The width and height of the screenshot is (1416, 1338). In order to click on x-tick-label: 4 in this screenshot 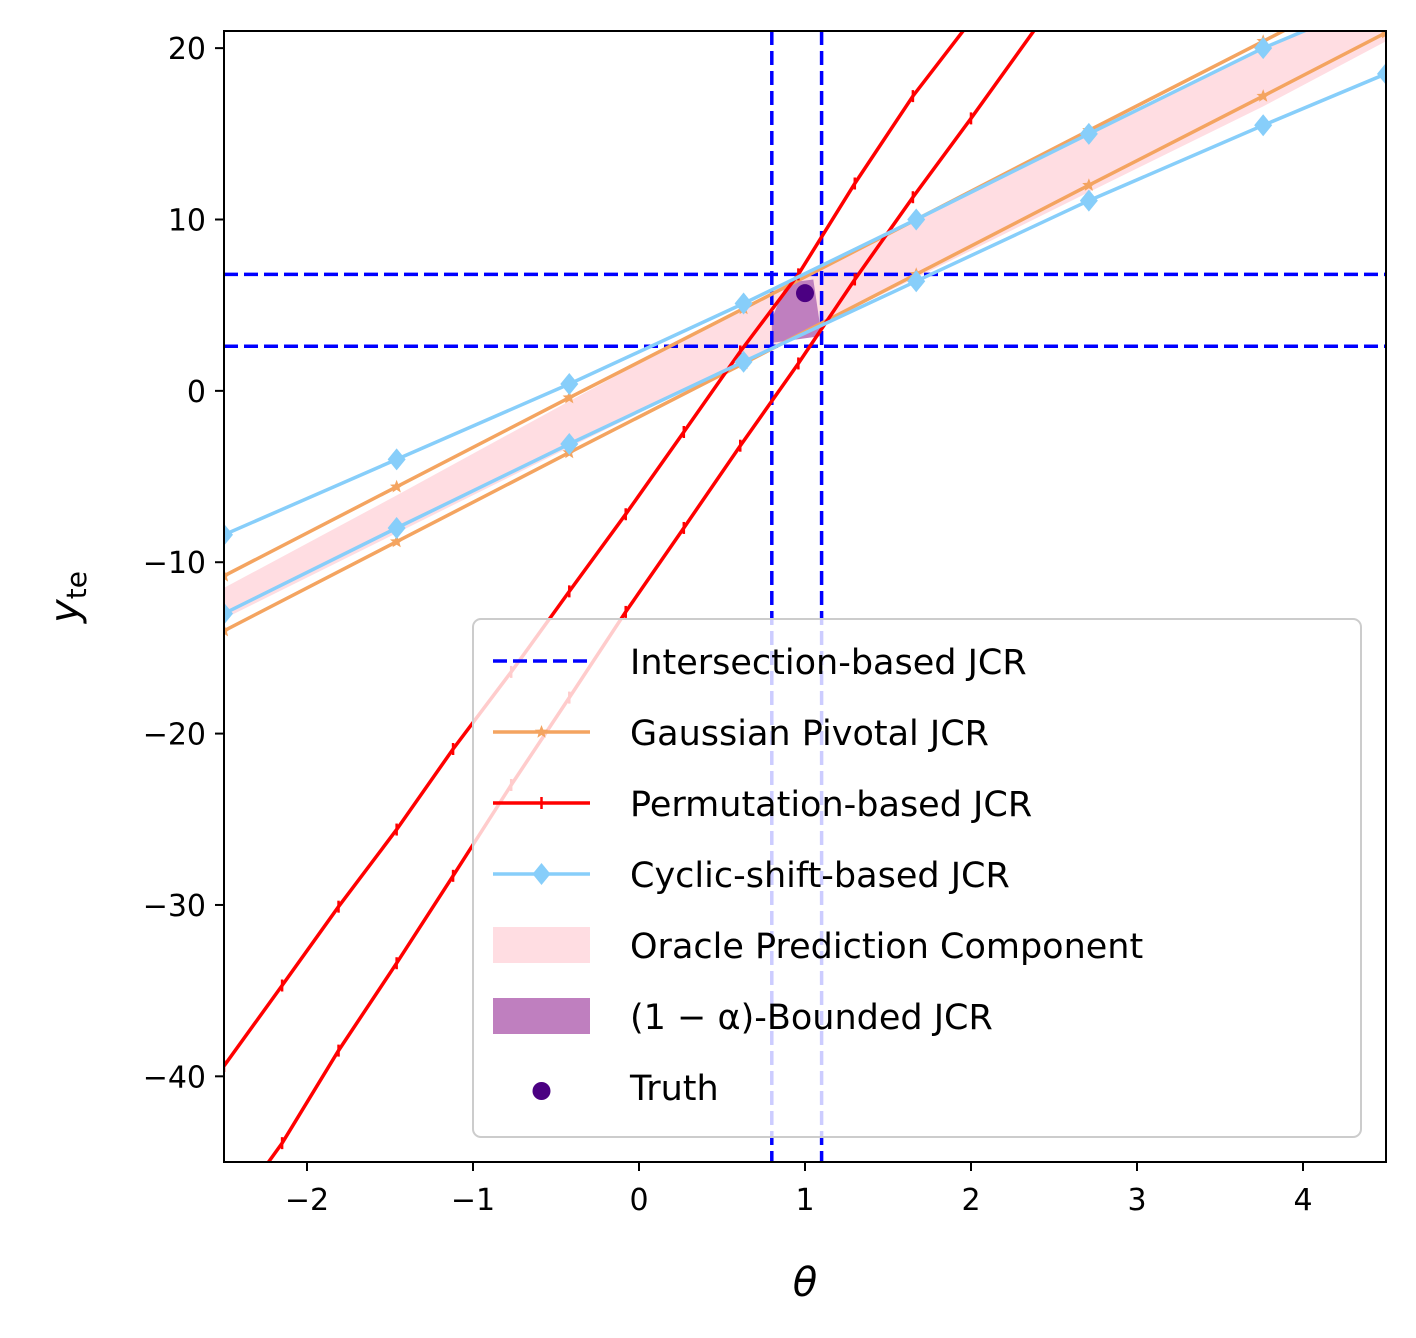, I will do `click(1302, 1200)`.